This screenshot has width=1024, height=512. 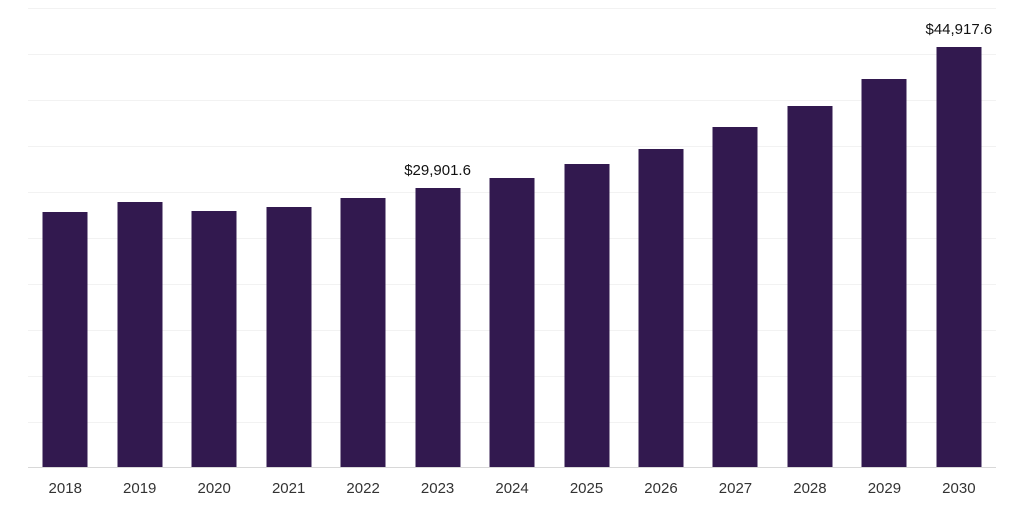 I want to click on x-label-2027: 2027, so click(x=735, y=488).